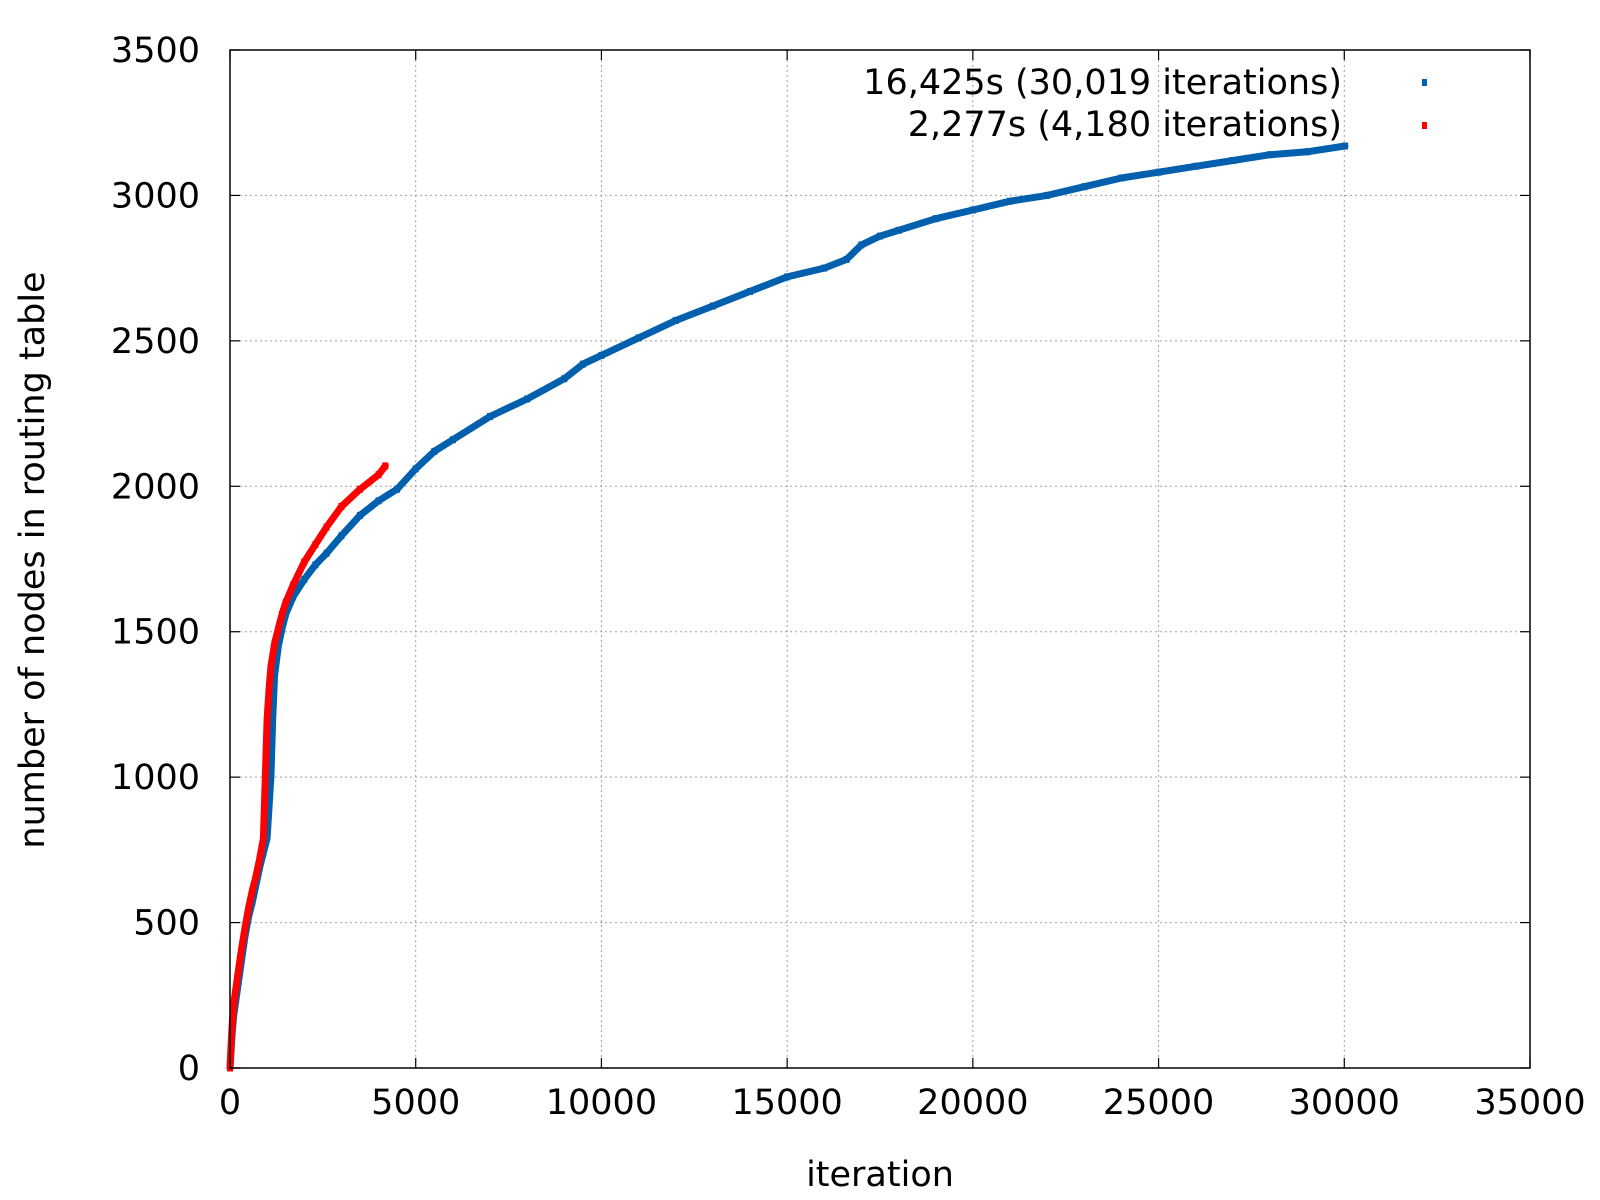 This screenshot has width=1600, height=1200. Describe the element at coordinates (1102, 83) in the screenshot. I see `legend-label-series-1: 16,425s (30,019 iterations)` at that location.